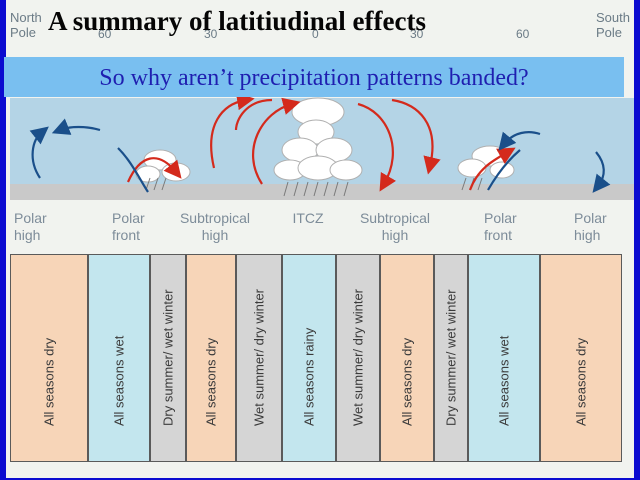 This screenshot has height=480, width=640. I want to click on itcz-rain, so click(316, 189).